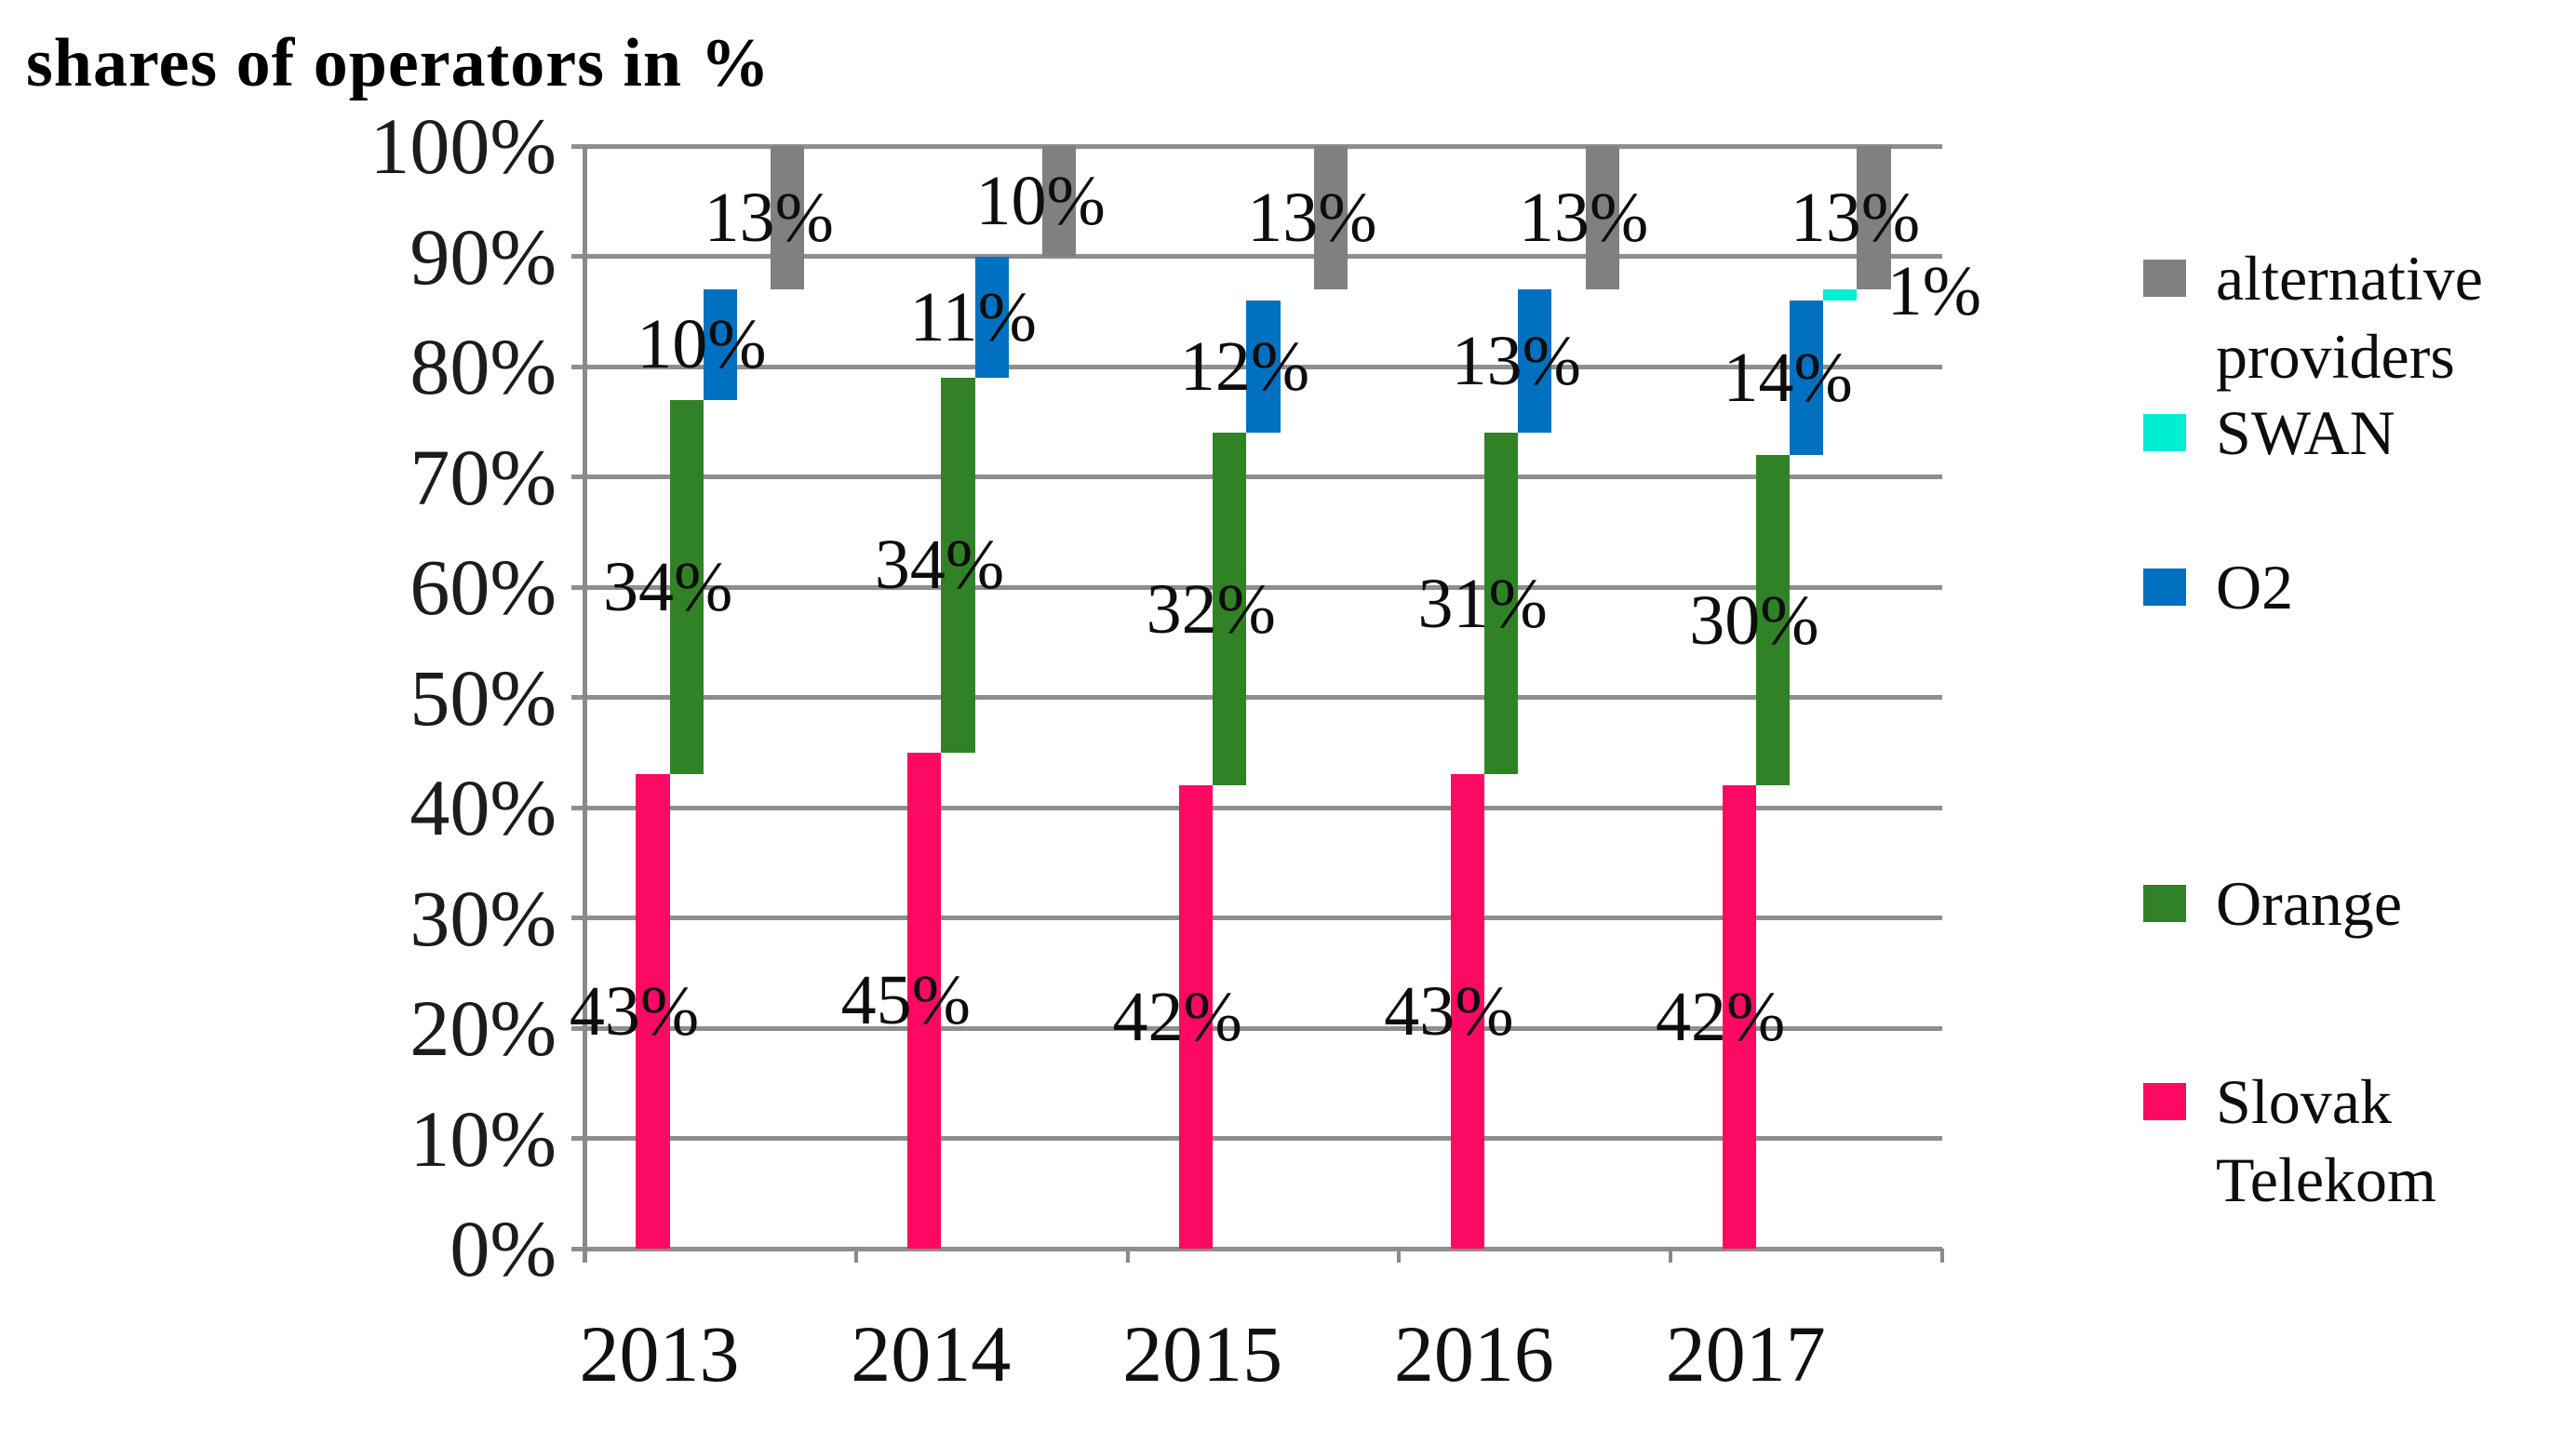 The width and height of the screenshot is (2576, 1431). I want to click on y-axis-tick-label: 60%, so click(483, 587).